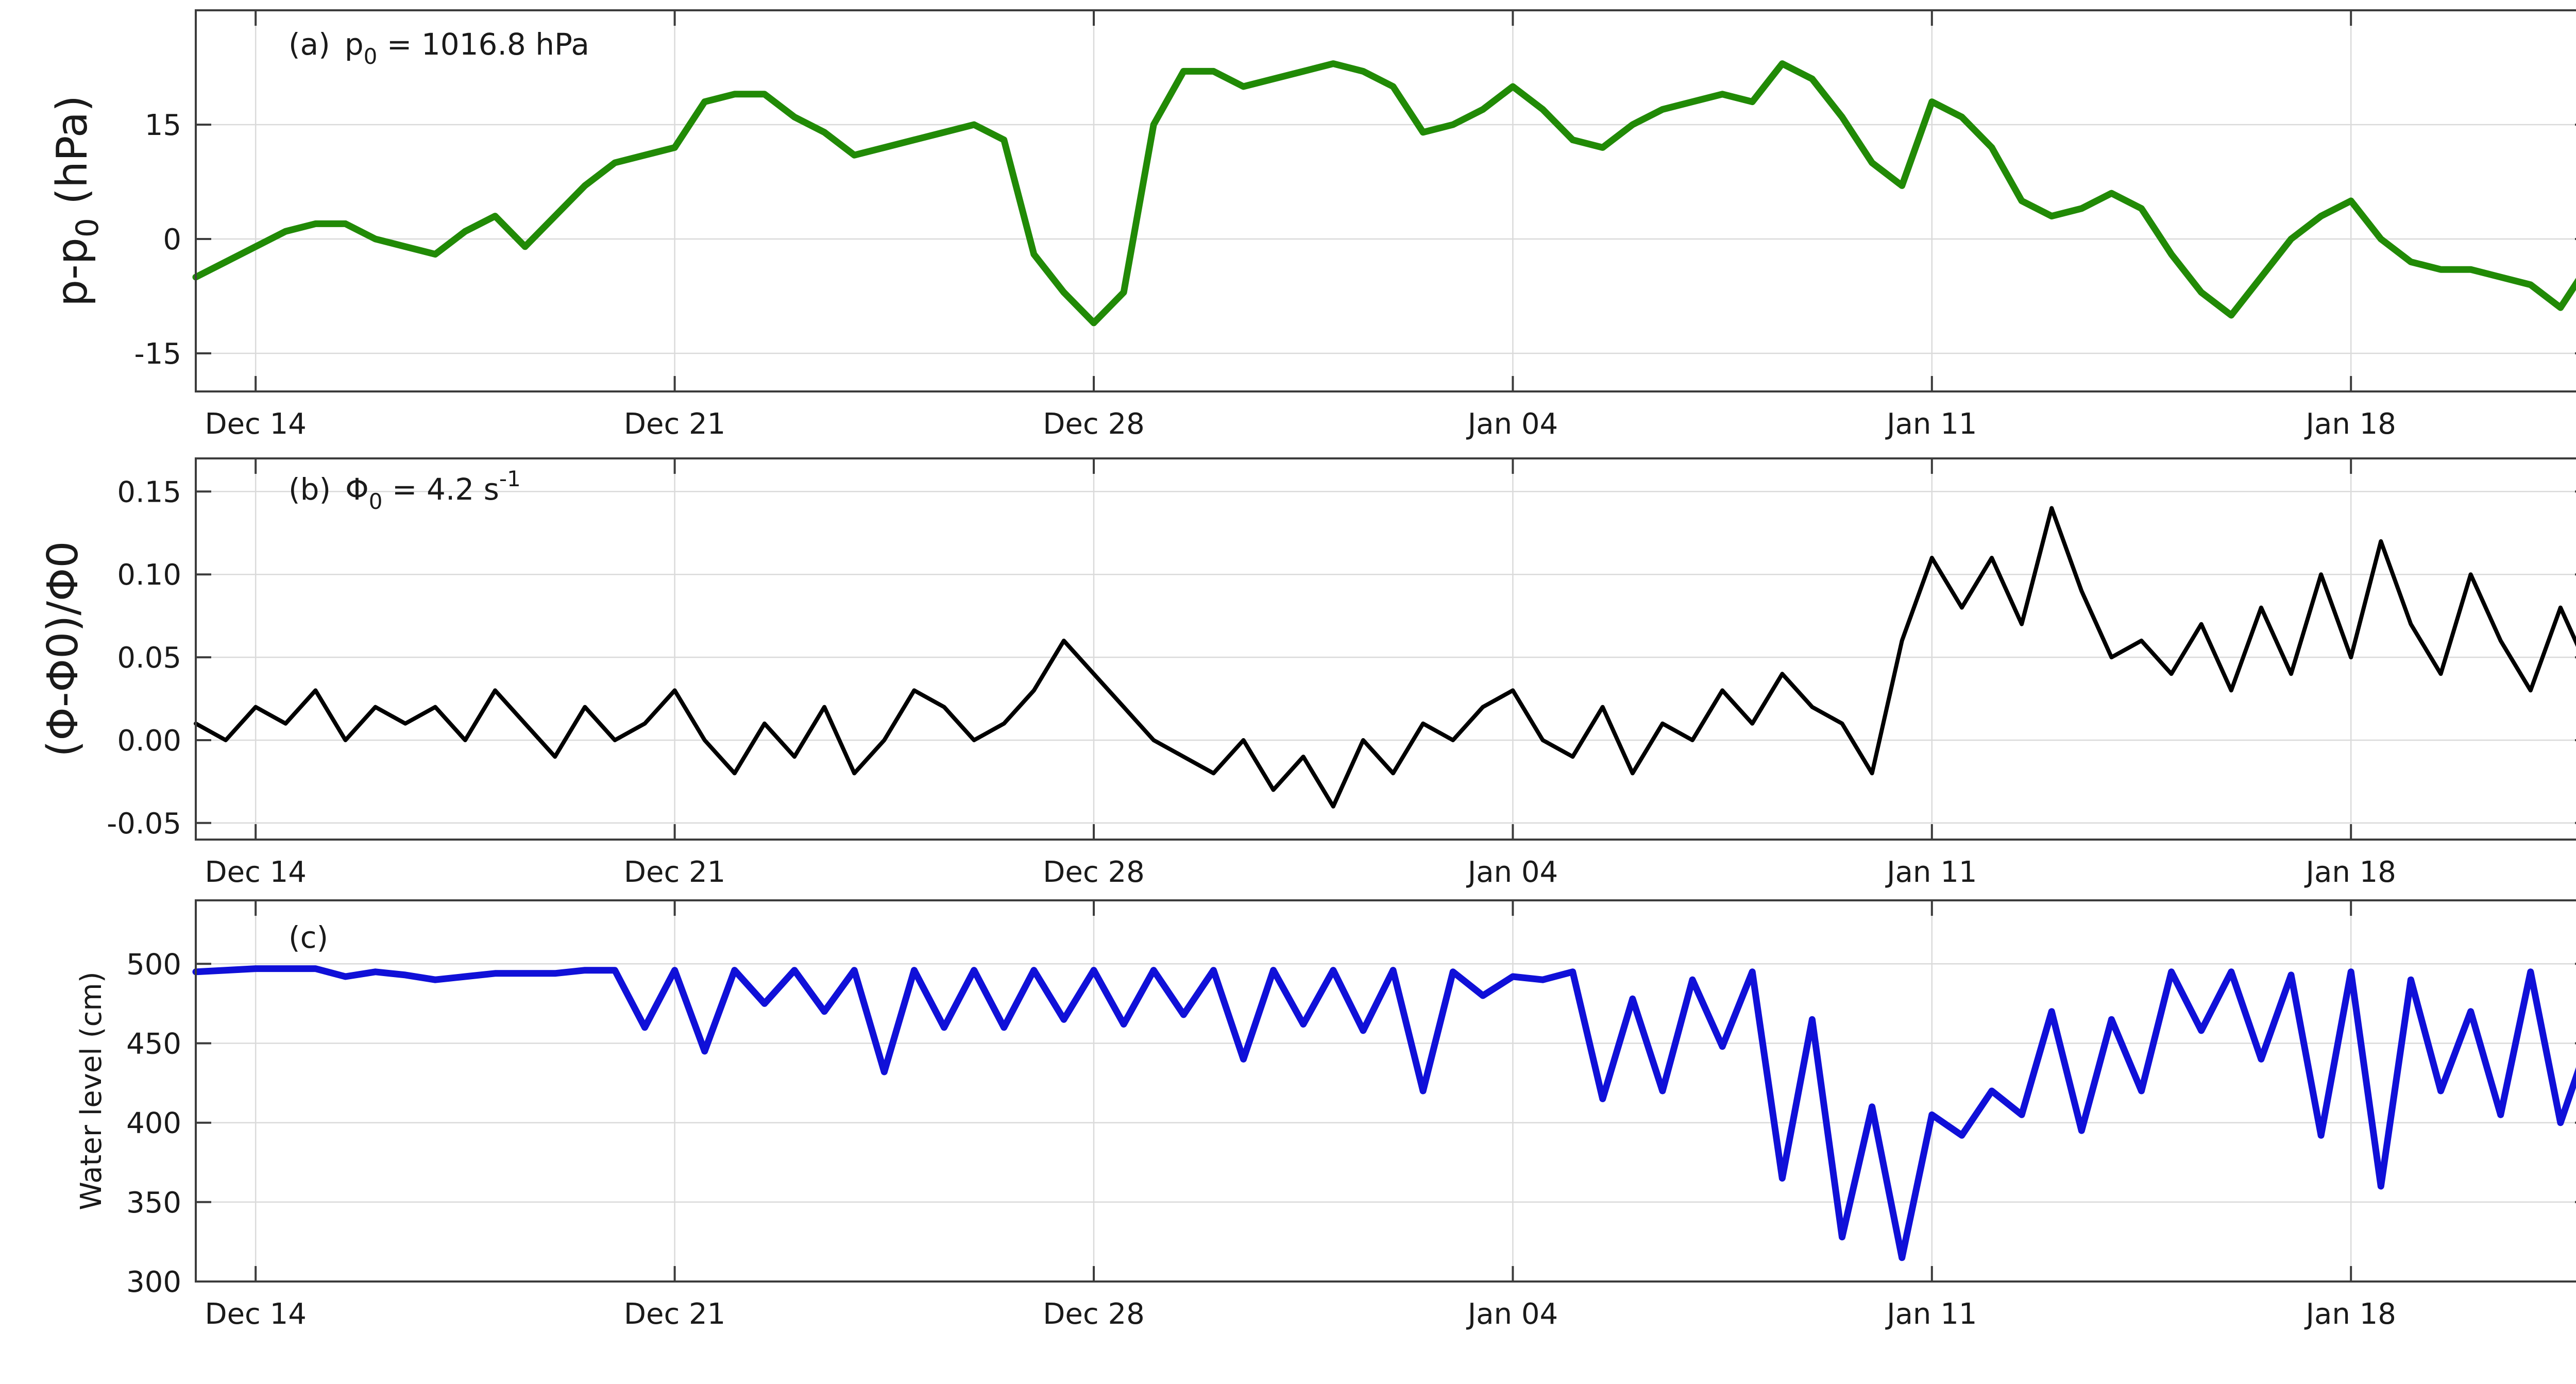 This screenshot has width=2576, height=1384. I want to click on panel-c-xtick-label: Dec 28, so click(1093, 1314).